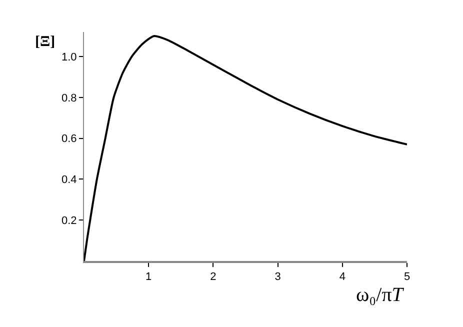 The width and height of the screenshot is (463, 327). What do you see at coordinates (69, 139) in the screenshot?
I see `y-tick-label: 0.6` at bounding box center [69, 139].